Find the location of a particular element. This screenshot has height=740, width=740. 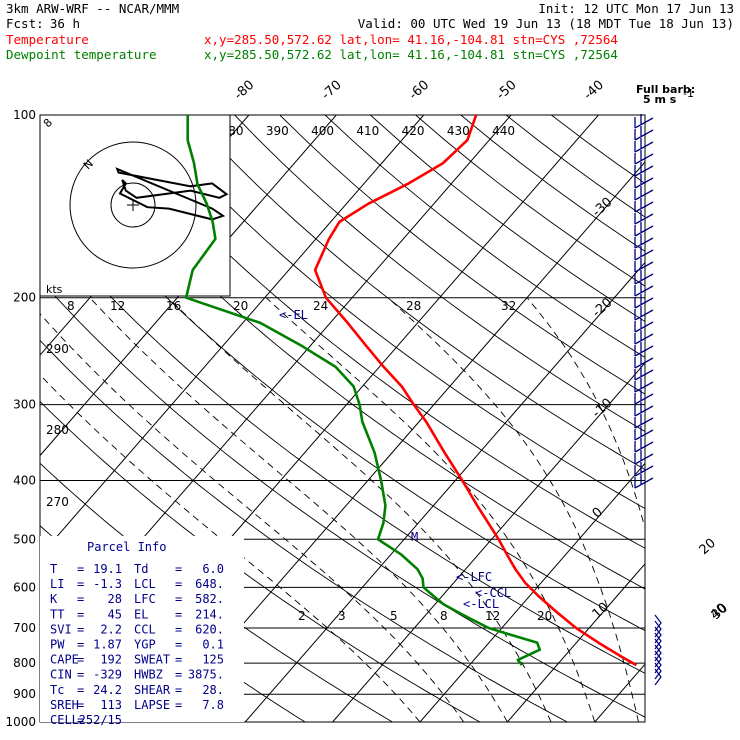

forecast-hour: 36 h is located at coordinates (65, 23).